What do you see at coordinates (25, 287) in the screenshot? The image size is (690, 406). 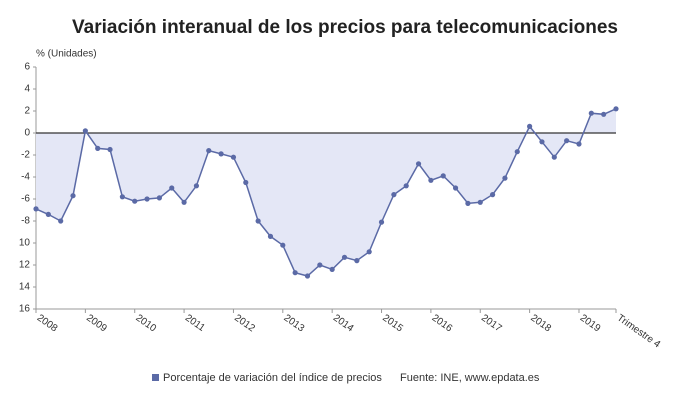 I see `y-tick-label: 14` at bounding box center [25, 287].